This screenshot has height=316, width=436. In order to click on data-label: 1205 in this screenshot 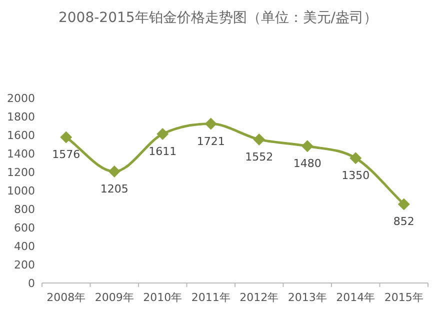, I will do `click(114, 189)`.